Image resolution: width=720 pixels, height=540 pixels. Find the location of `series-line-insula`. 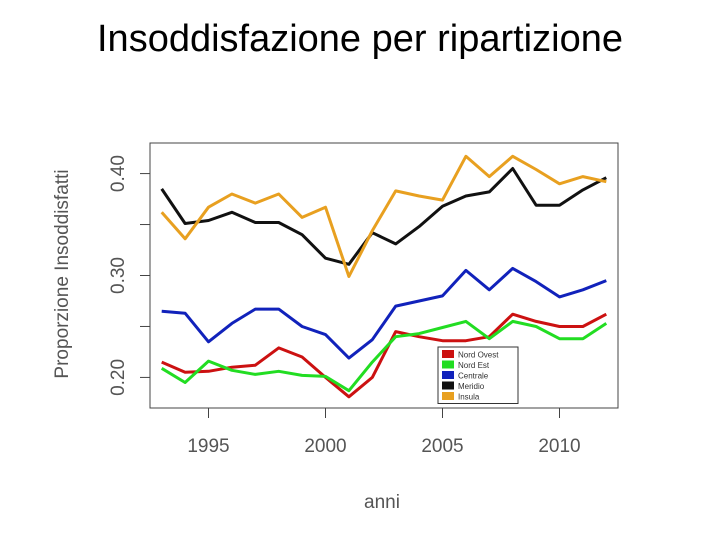

series-line-insula is located at coordinates (383, 216).